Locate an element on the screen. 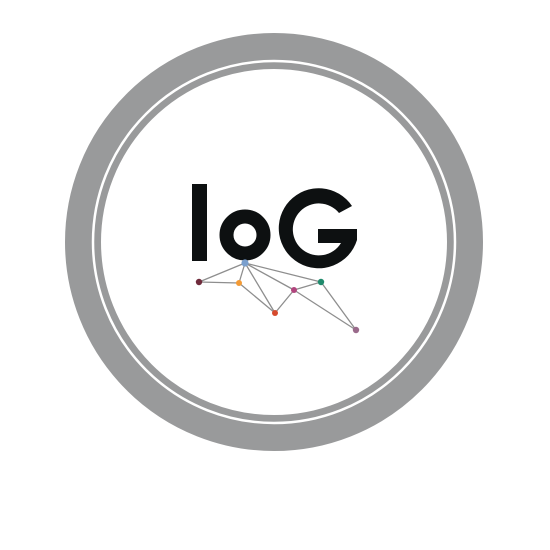  network-mesh-icon is located at coordinates (277, 296).